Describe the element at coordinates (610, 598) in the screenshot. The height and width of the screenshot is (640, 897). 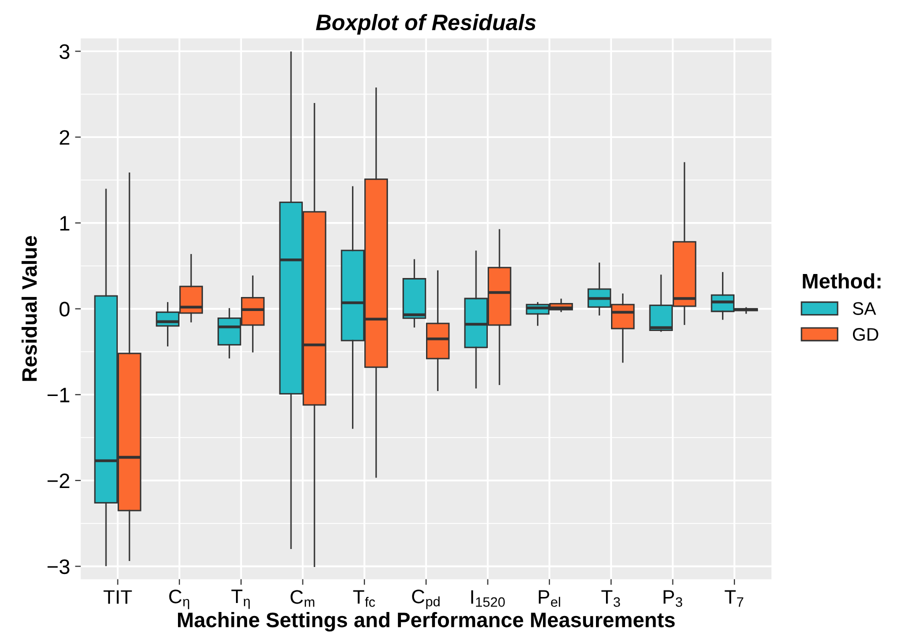
I see `x-tick-label: T$_{3}$` at that location.